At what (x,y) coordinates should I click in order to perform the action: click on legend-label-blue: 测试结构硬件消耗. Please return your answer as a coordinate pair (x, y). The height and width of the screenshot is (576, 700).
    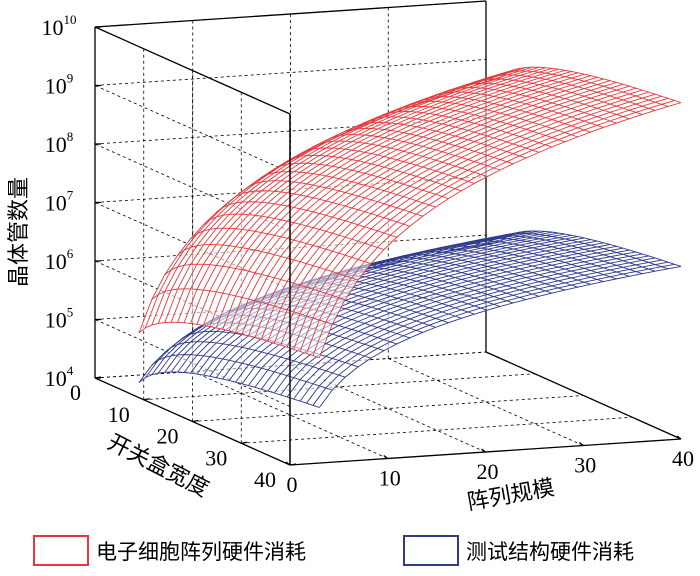
    Looking at the image, I should click on (550, 552).